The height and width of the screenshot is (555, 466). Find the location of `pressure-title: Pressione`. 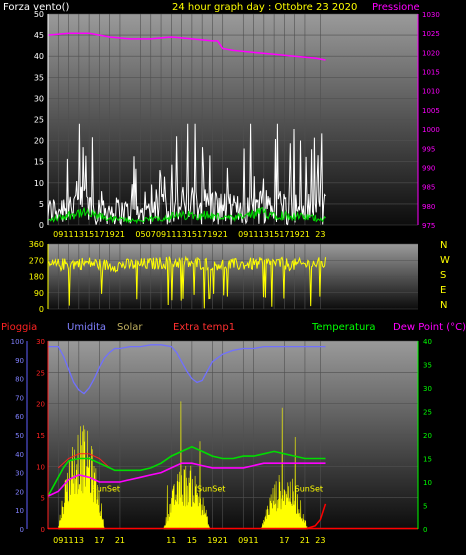

pressure-title: Pressione is located at coordinates (396, 7).